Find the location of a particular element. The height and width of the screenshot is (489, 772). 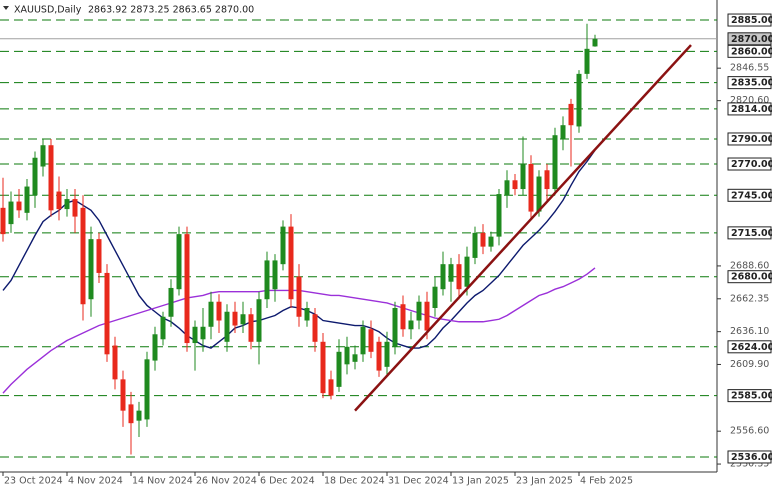

y-tick-label: 2820.60 is located at coordinates (749, 100).